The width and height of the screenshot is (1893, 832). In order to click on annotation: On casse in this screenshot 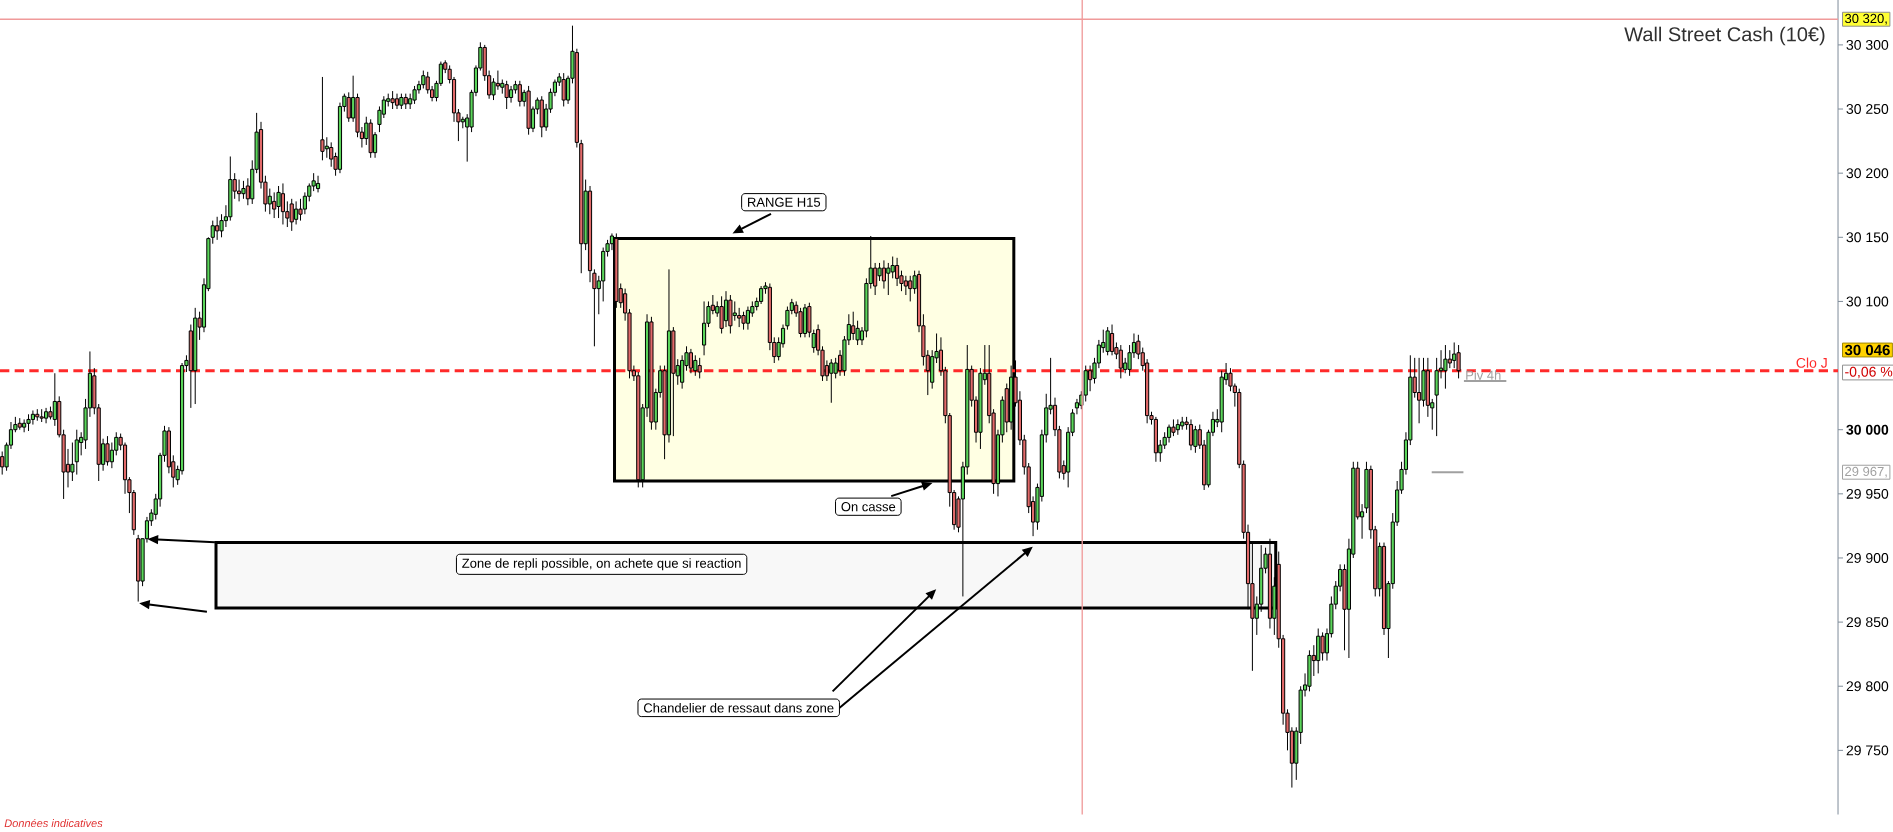, I will do `click(868, 507)`.